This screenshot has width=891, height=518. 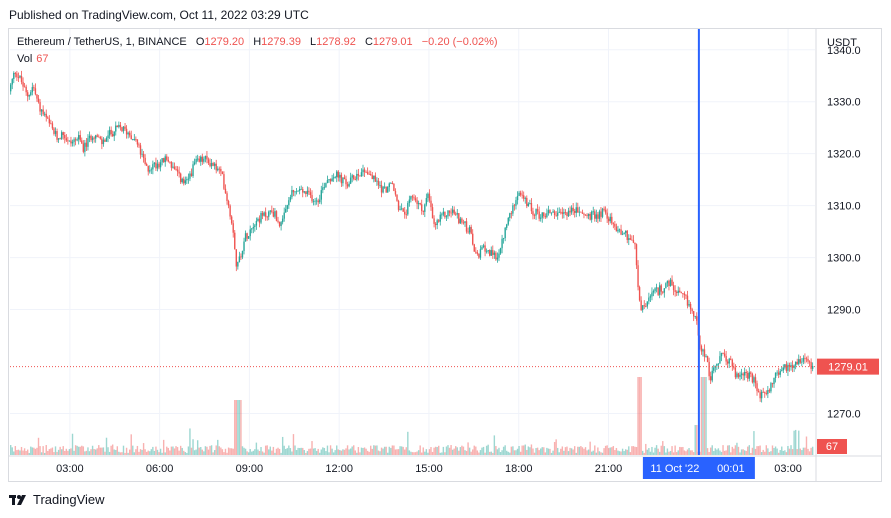 What do you see at coordinates (160, 469) in the screenshot?
I see `x-tick-label: 06:00` at bounding box center [160, 469].